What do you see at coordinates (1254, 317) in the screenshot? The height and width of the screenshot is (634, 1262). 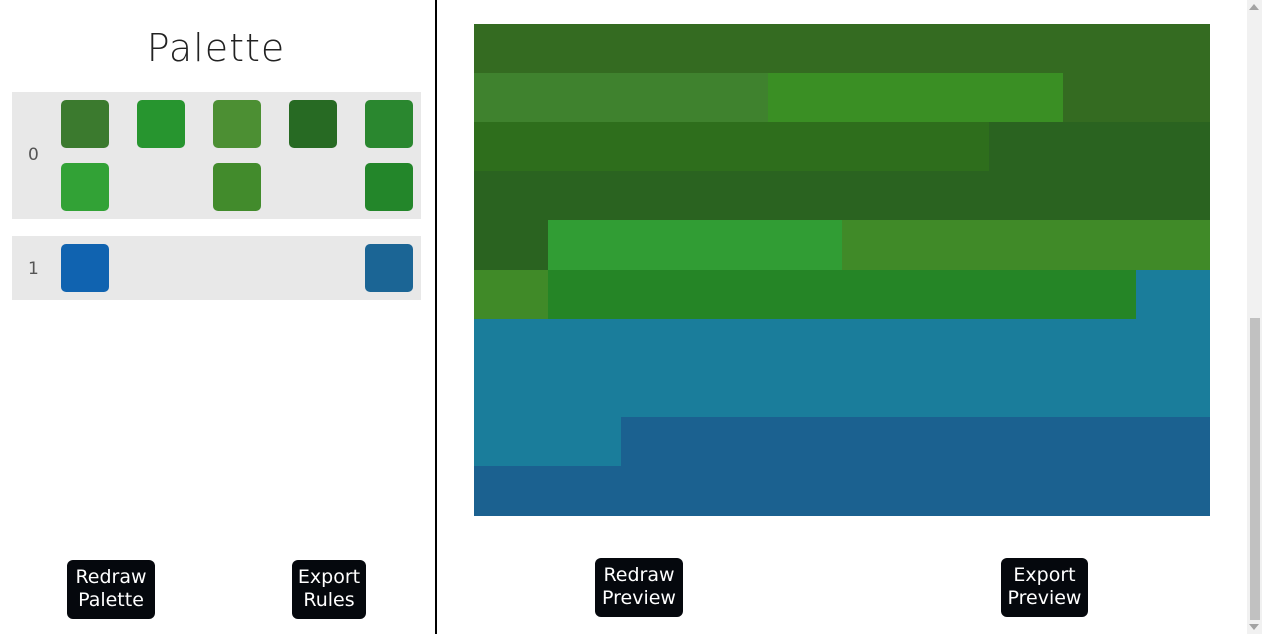 I see `vertical-scrollbar` at bounding box center [1254, 317].